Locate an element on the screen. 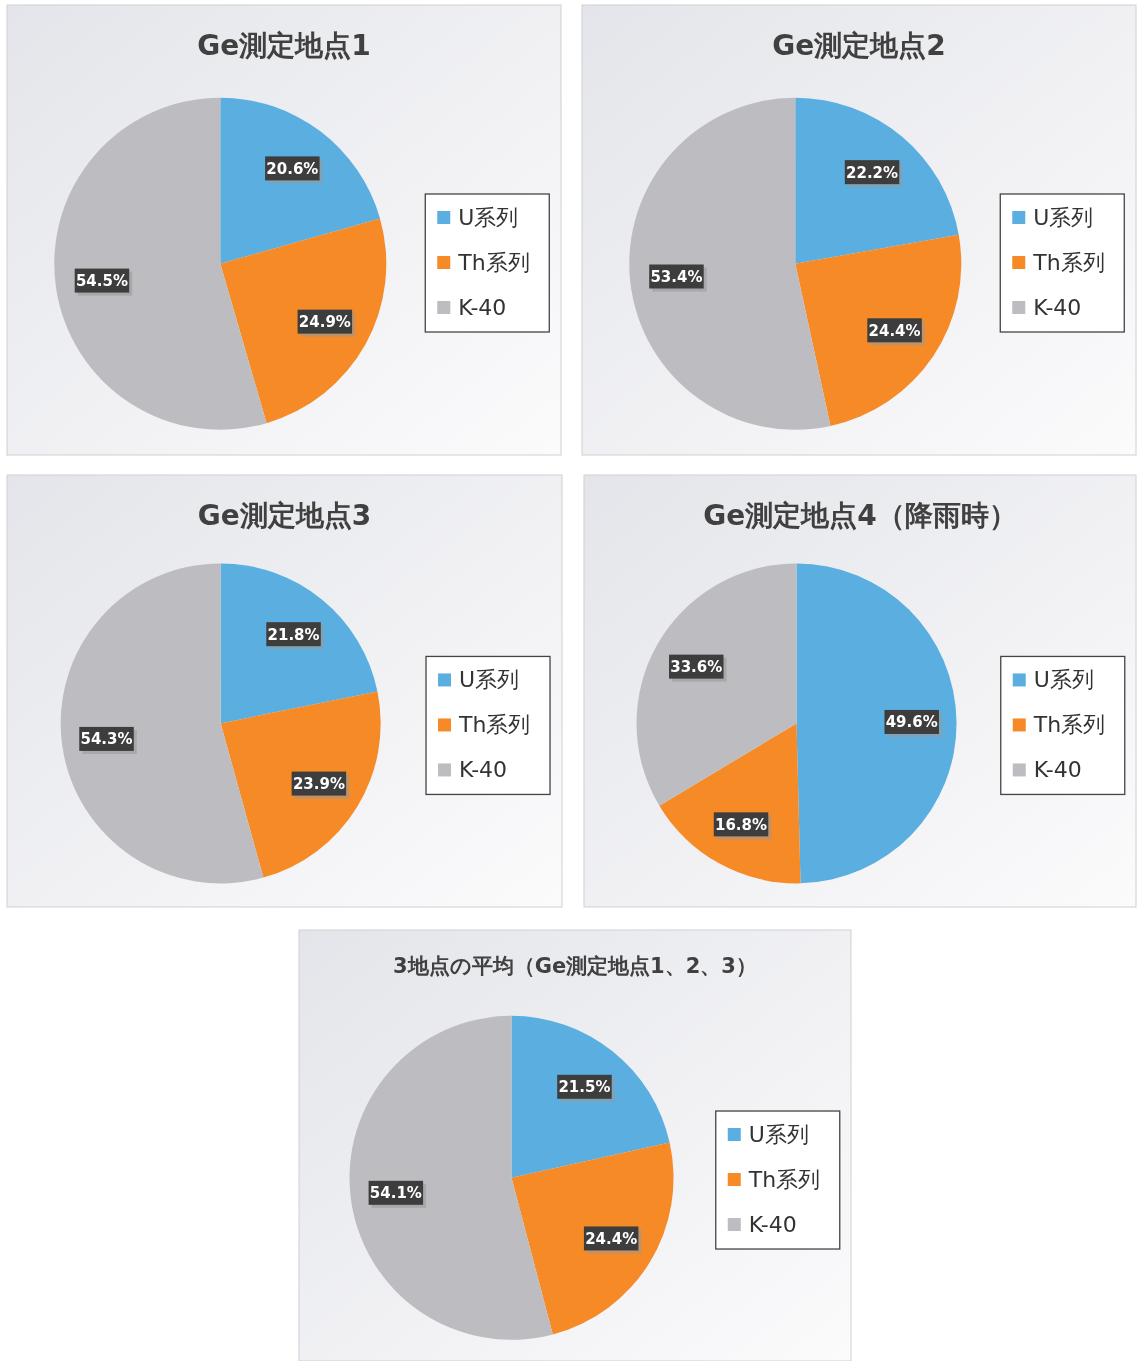 This screenshot has width=1137, height=1361. data-label: 16.8% is located at coordinates (741, 824).